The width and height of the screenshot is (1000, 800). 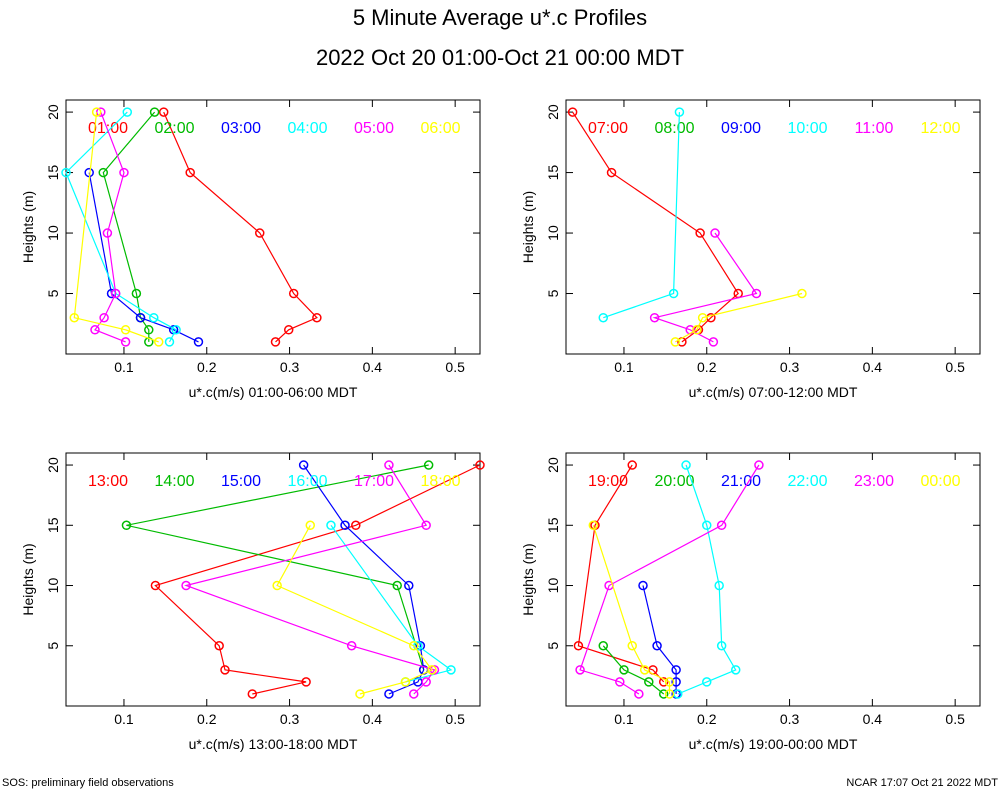 What do you see at coordinates (374, 481) in the screenshot?
I see `legend-entry: 17:00` at bounding box center [374, 481].